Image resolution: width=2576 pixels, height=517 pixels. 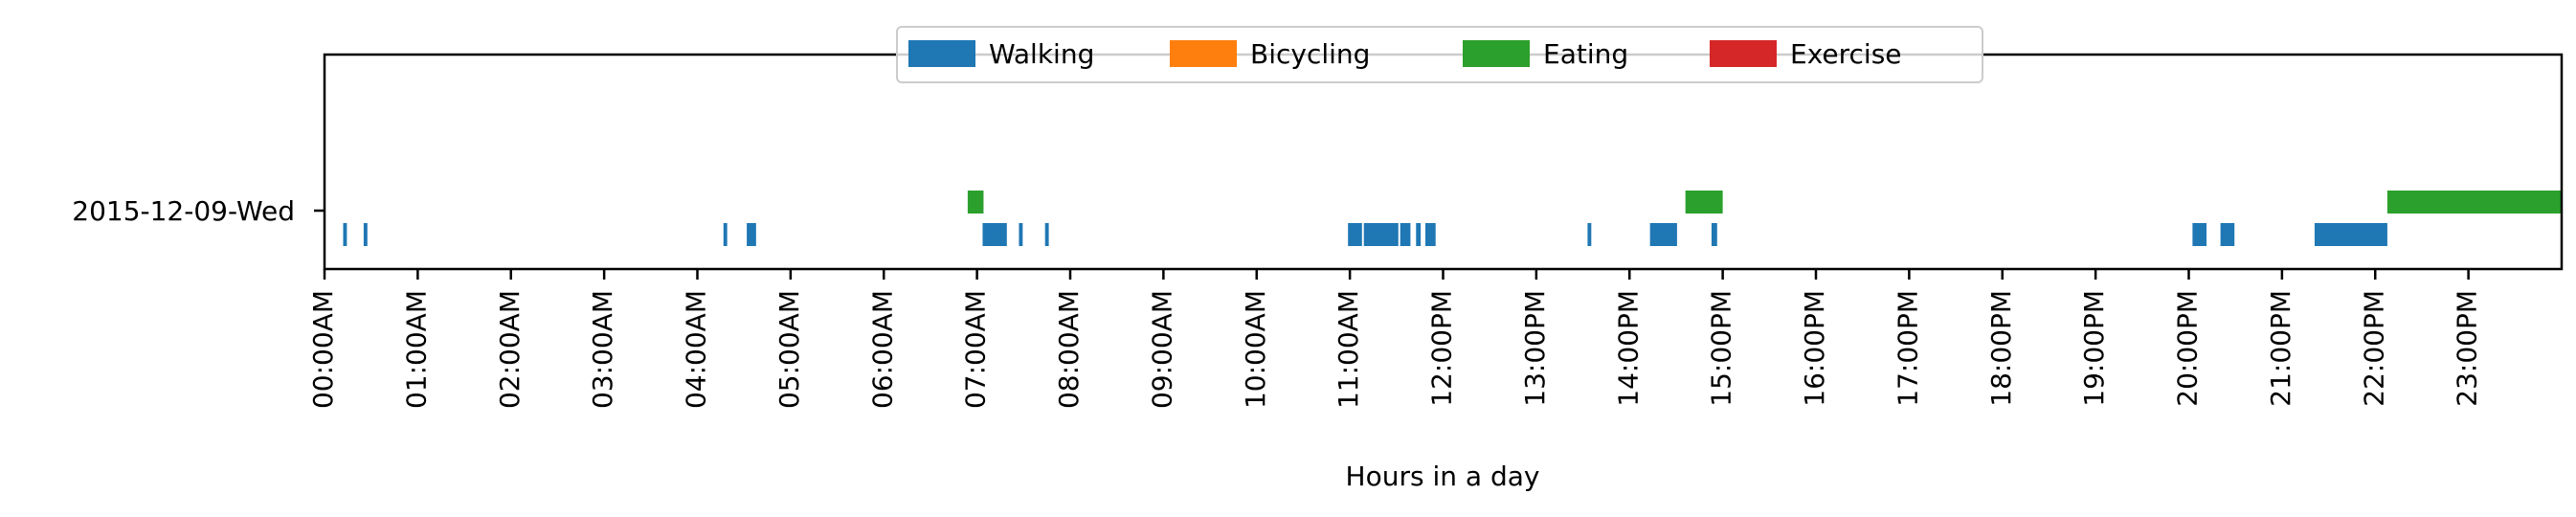 What do you see at coordinates (184, 211) in the screenshot?
I see `y-tick-label: 2015-12-09-Wed` at bounding box center [184, 211].